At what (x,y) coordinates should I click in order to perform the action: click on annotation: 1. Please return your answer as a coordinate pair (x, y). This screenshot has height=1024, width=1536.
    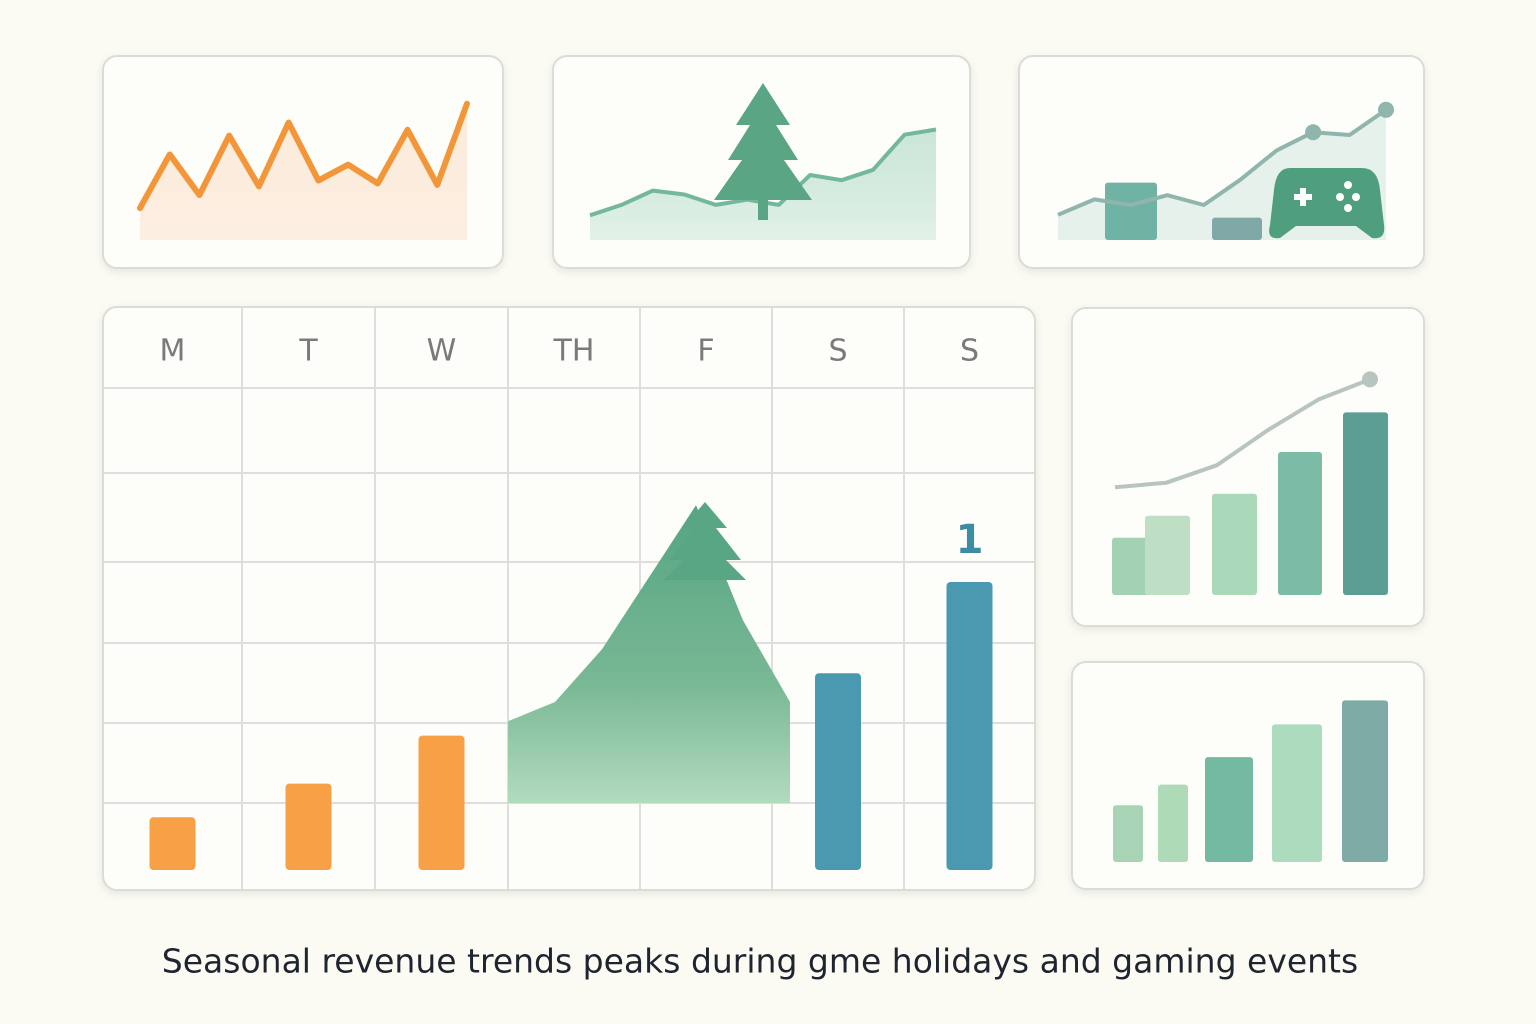
    Looking at the image, I should click on (970, 540).